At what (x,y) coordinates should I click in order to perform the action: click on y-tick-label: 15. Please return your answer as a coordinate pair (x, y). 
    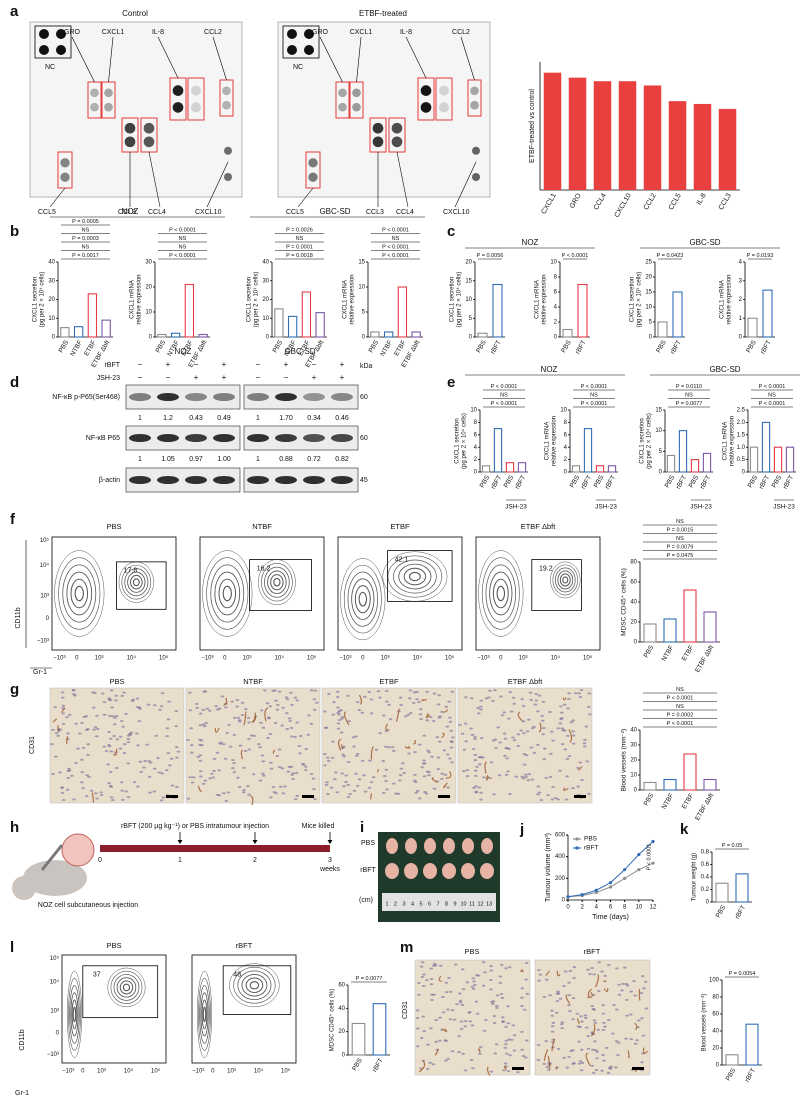
    Looking at the image, I should click on (648, 293).